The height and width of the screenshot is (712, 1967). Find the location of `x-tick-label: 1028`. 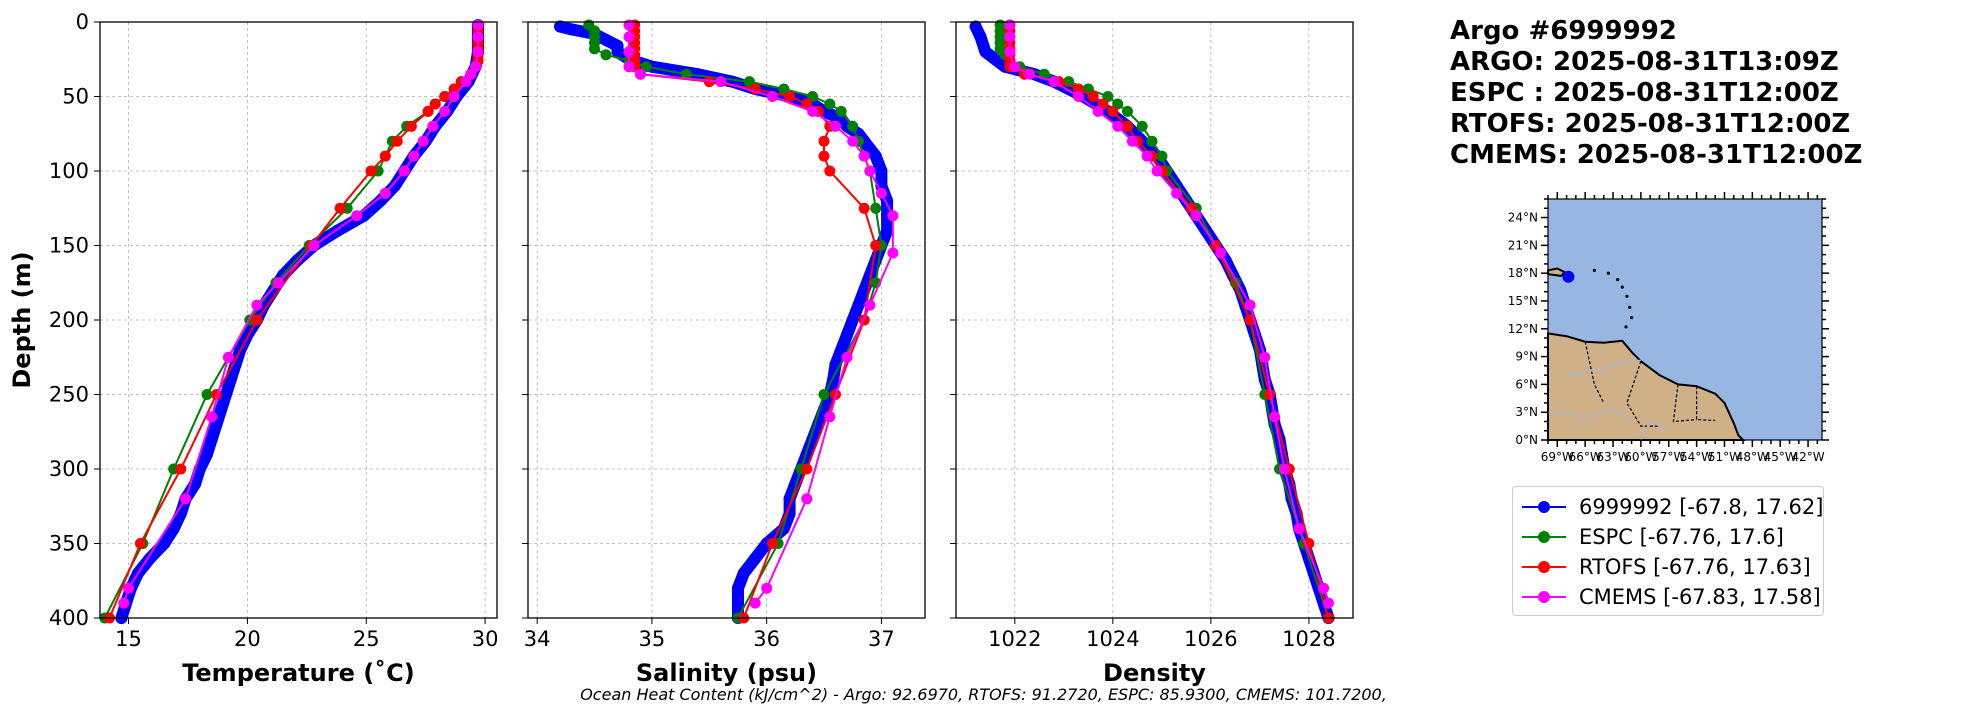

x-tick-label: 1028 is located at coordinates (1308, 639).